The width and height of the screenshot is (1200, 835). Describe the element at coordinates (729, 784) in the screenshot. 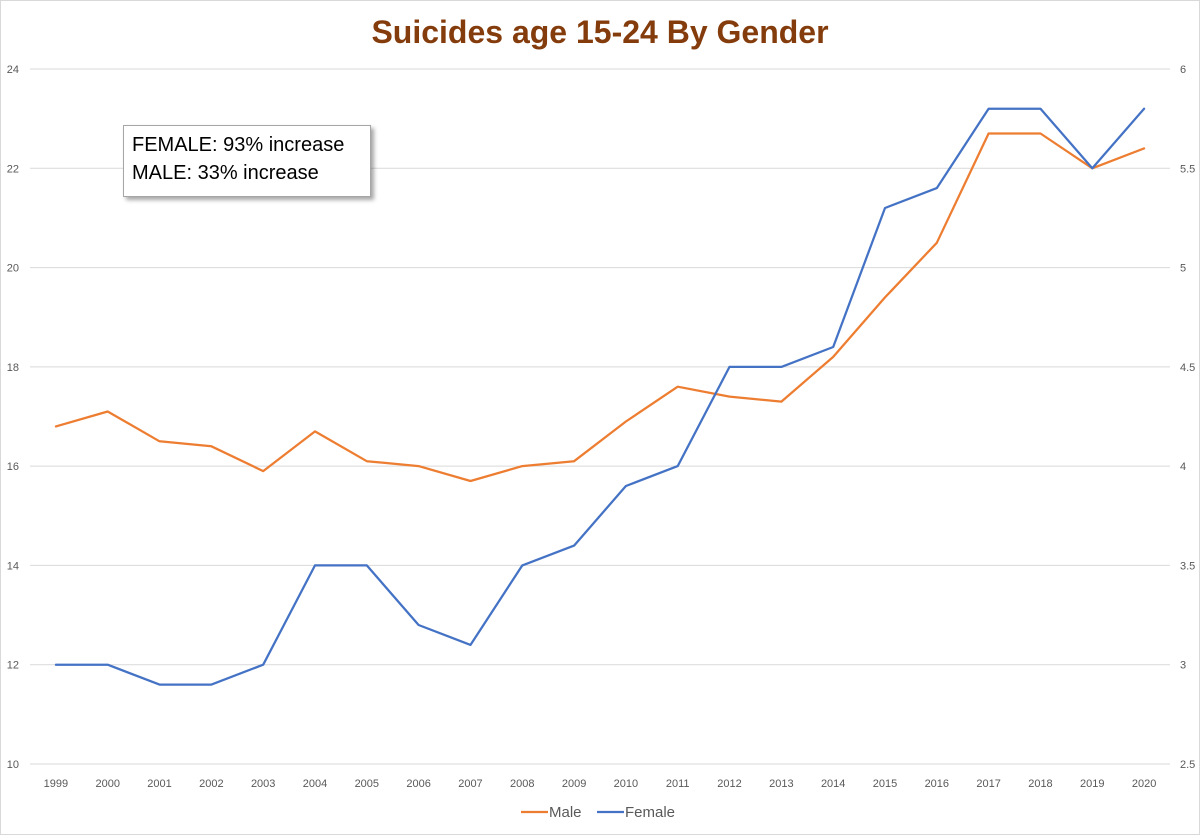

I see `x-tick-label: 2012` at that location.